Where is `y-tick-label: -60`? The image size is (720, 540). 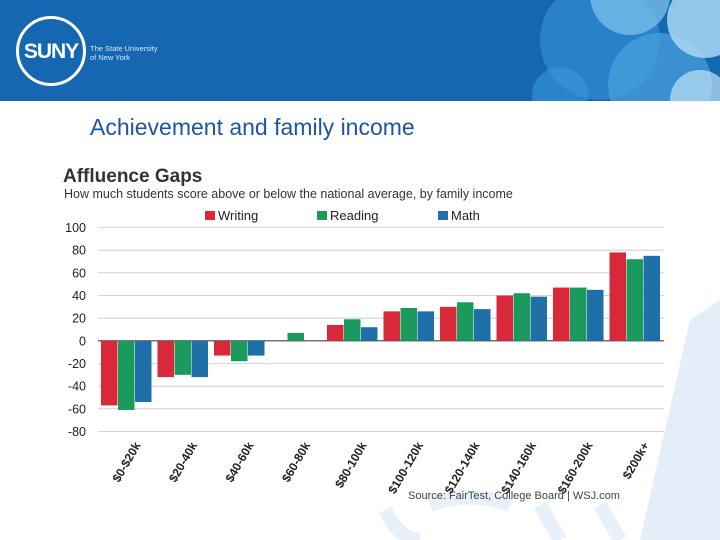
y-tick-label: -60 is located at coordinates (77, 409).